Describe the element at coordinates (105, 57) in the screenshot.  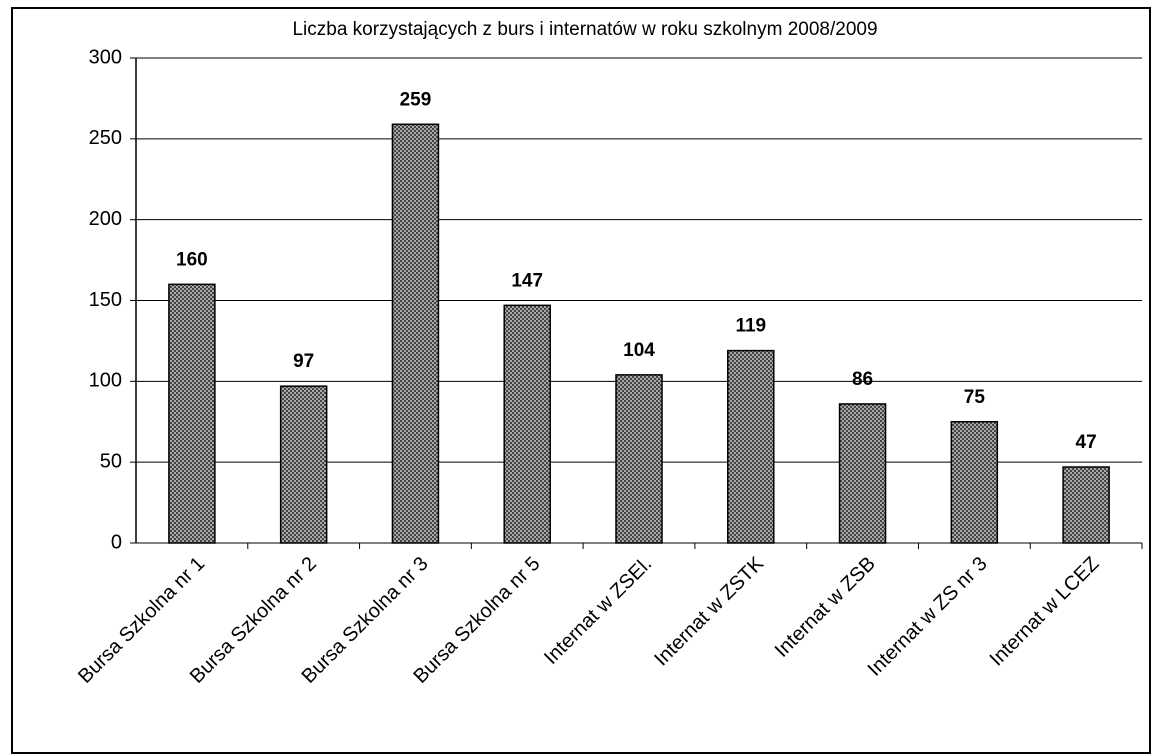
I see `y-tick-label: 300` at that location.